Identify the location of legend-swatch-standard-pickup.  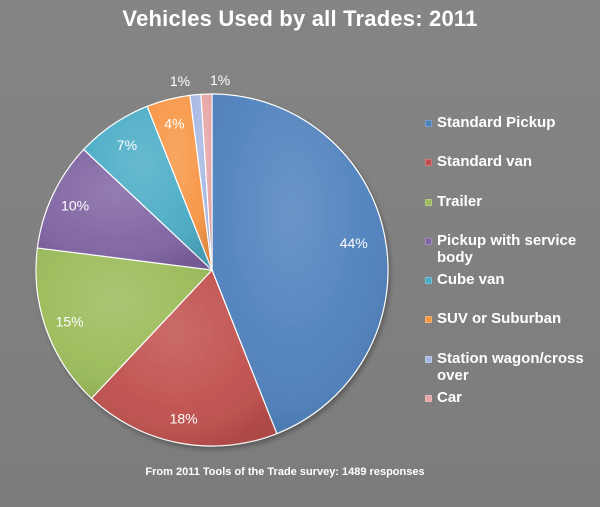
(428, 123).